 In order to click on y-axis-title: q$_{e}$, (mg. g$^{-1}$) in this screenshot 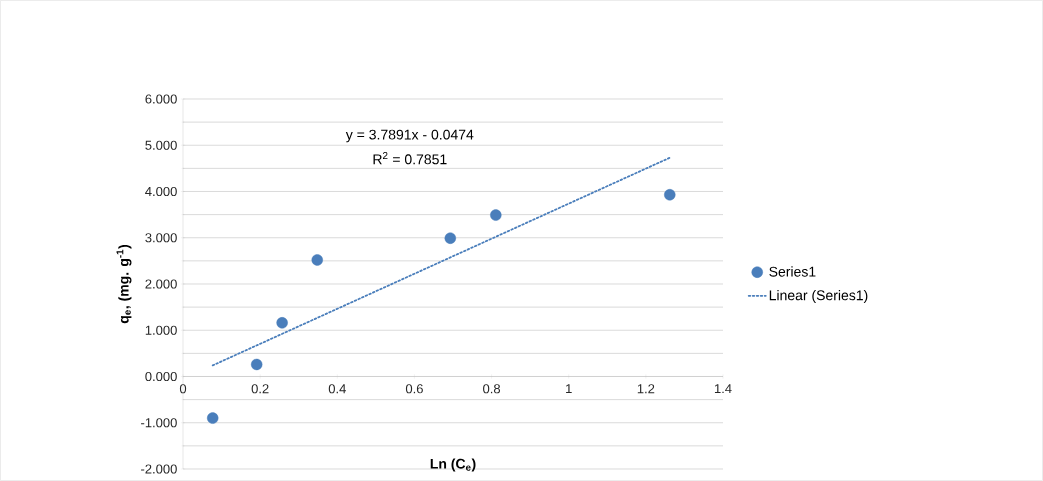, I will do `click(124, 284)`.